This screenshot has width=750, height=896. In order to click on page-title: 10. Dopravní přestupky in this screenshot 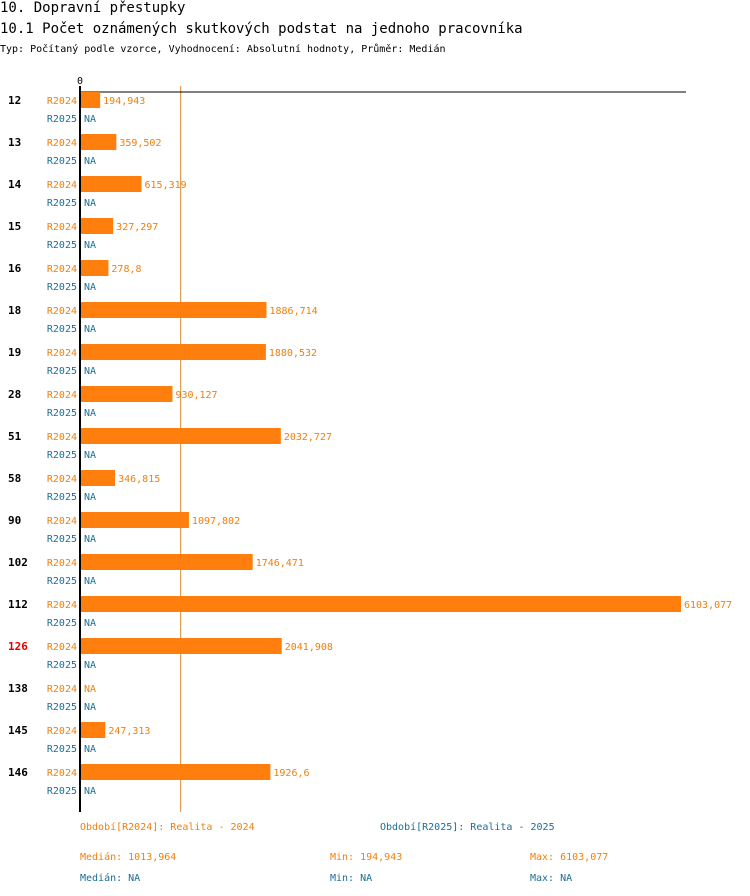, I will do `click(93, 8)`.